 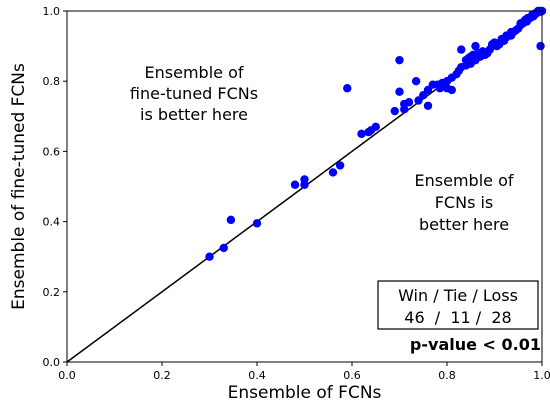 What do you see at coordinates (52, 362) in the screenshot?
I see `y-tick-label: 0.0` at bounding box center [52, 362].